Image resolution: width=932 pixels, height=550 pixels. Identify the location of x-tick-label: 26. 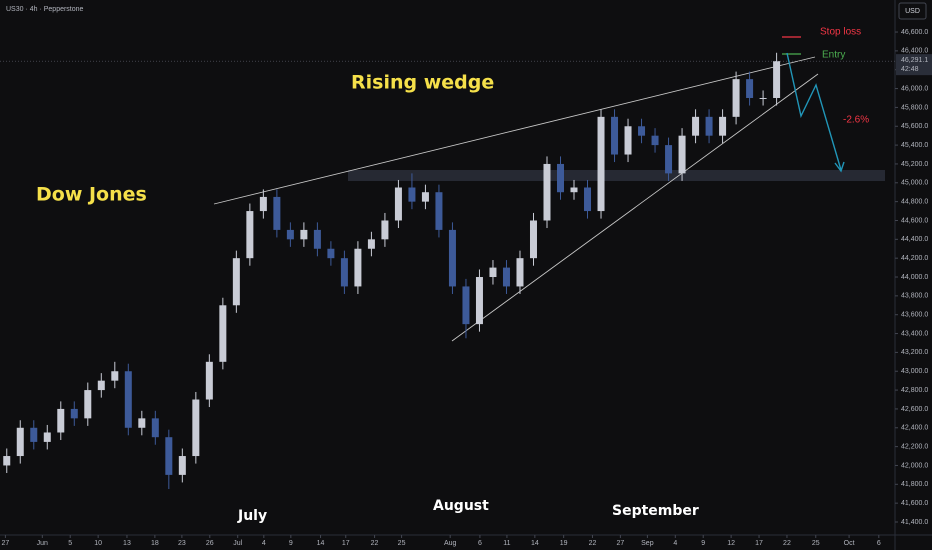
(210, 543).